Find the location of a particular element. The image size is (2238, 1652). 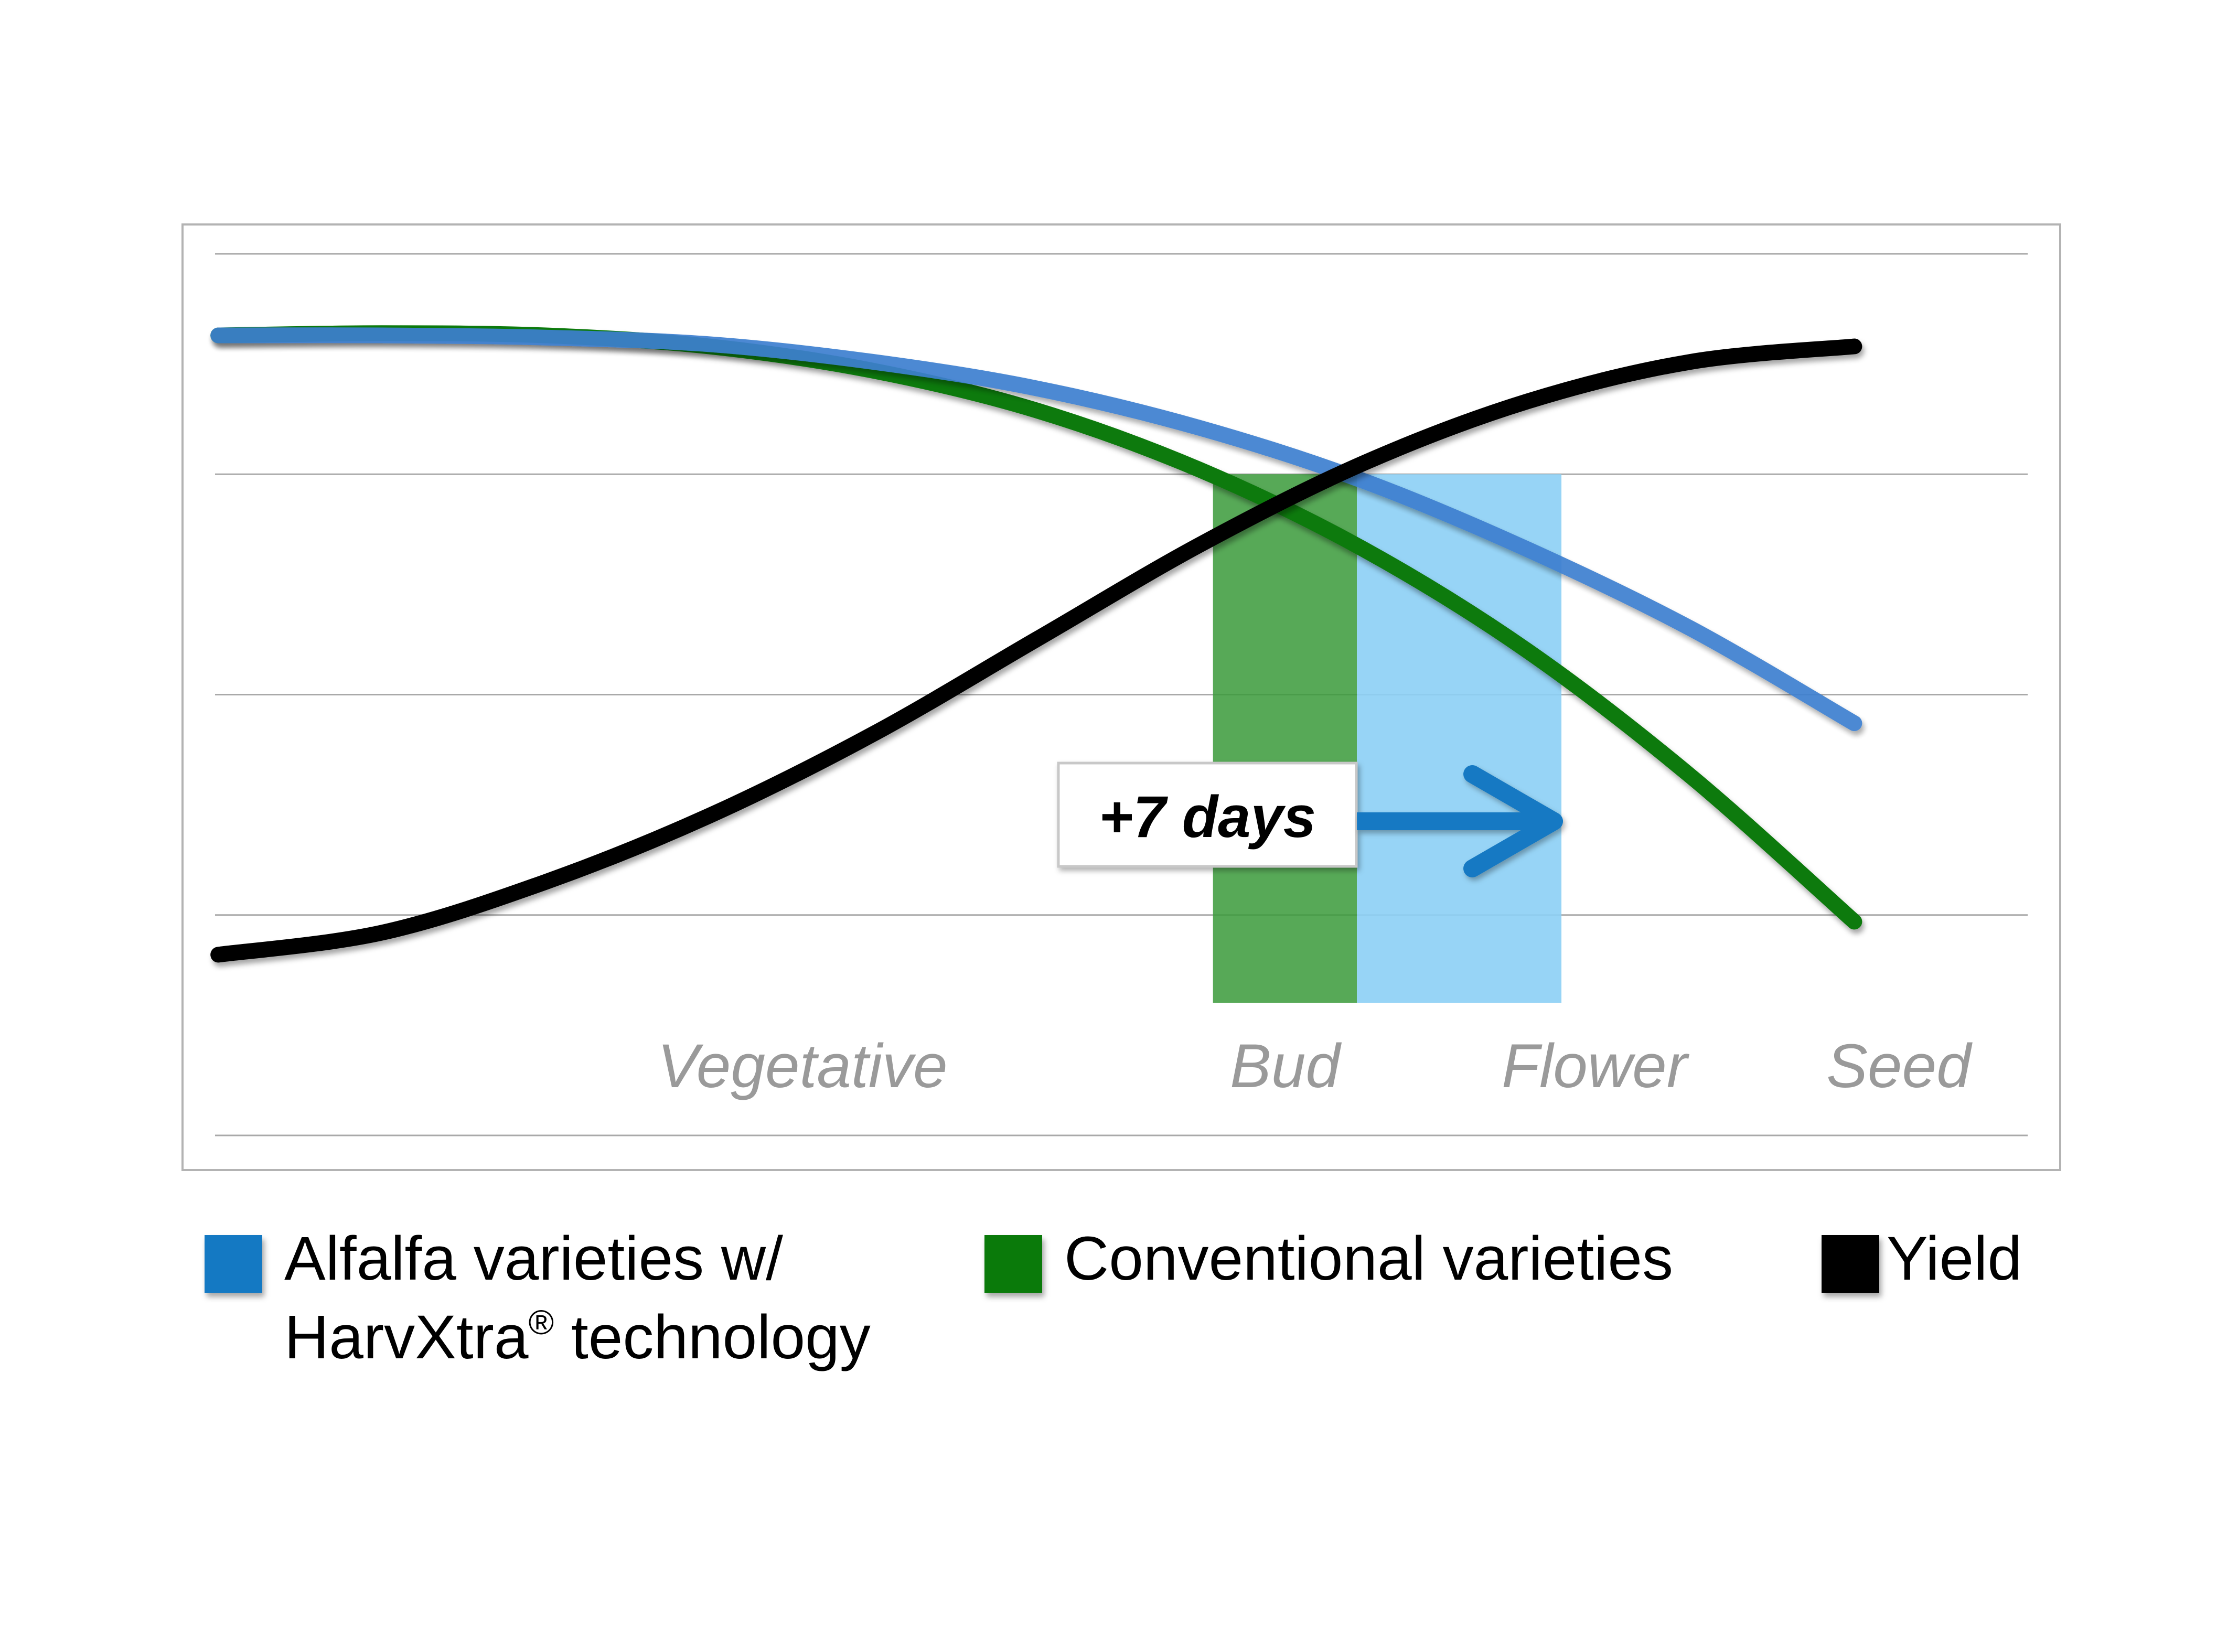

days-callout-box is located at coordinates (1207, 815).